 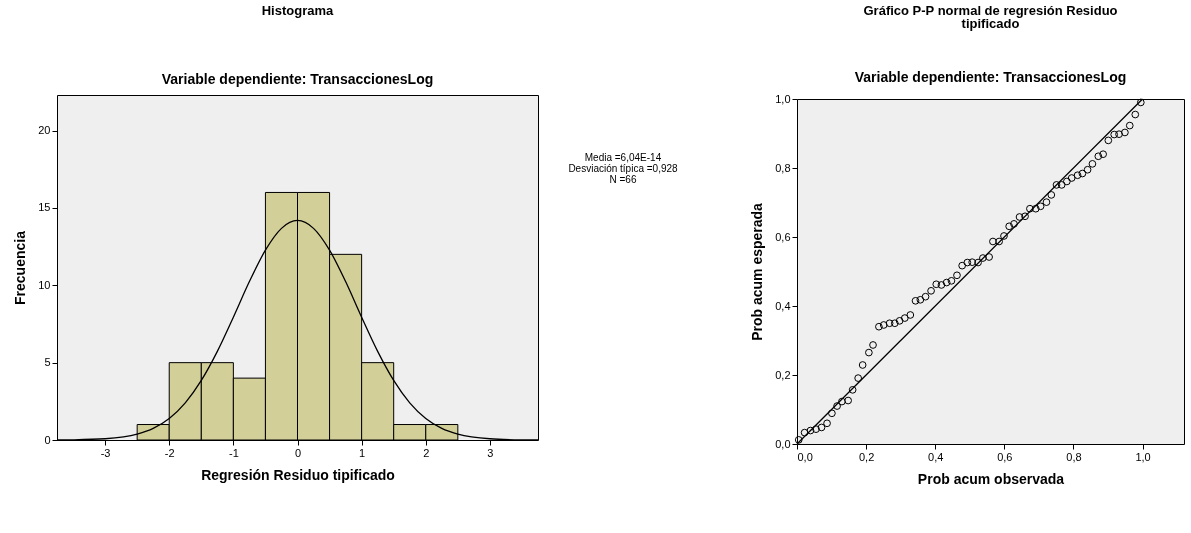 What do you see at coordinates (1074, 456) in the screenshot?
I see `x-tick-label: 0,8` at bounding box center [1074, 456].